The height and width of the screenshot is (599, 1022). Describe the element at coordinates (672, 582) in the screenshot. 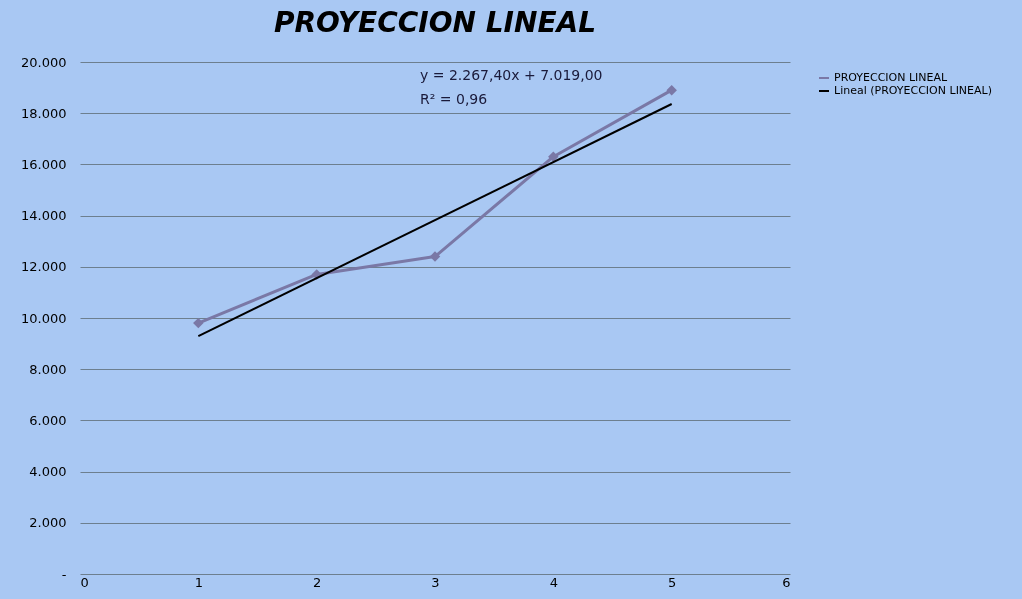

I see `x-tick-label: 5` at that location.